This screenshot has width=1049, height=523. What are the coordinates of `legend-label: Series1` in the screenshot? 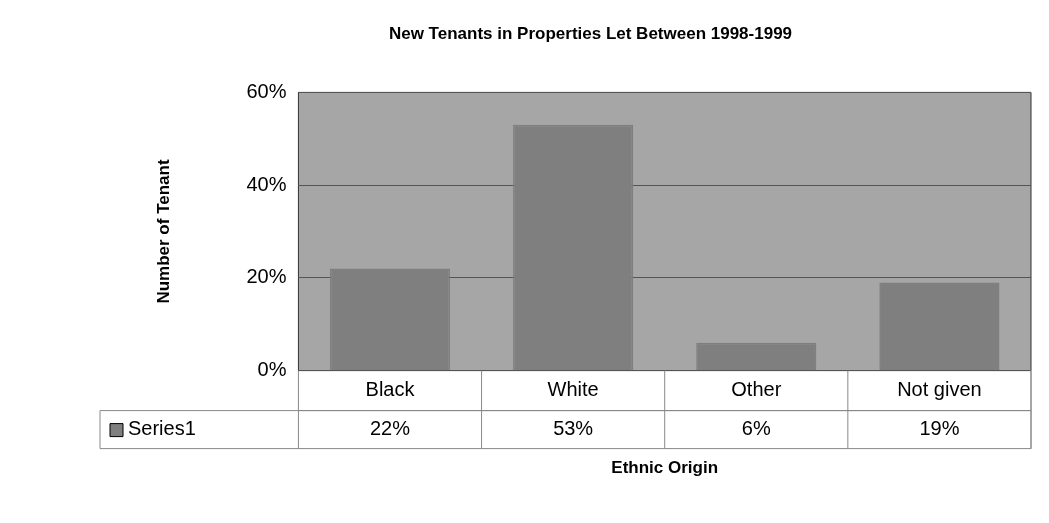 It's located at (162, 428).